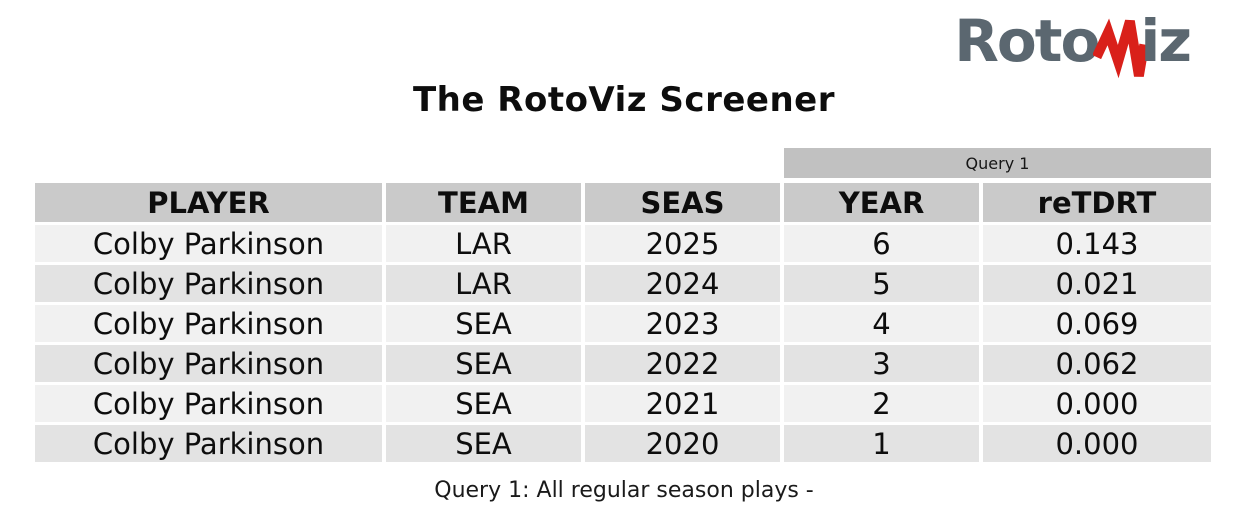 The height and width of the screenshot is (523, 1248). Describe the element at coordinates (624, 490) in the screenshot. I see `table-caption: Query 1: All regular season plays -` at that location.